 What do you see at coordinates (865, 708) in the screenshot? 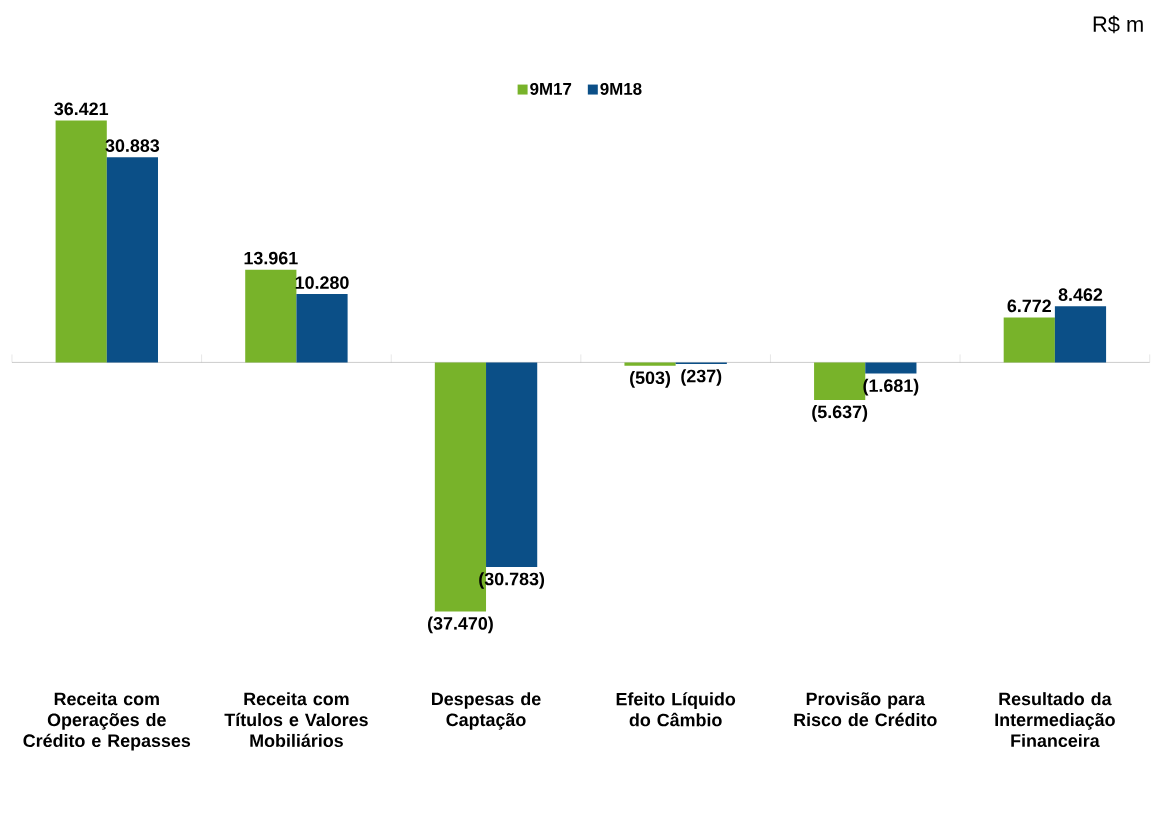
I see `x-tick-label: Provisão para Risco de Crédito` at bounding box center [865, 708].